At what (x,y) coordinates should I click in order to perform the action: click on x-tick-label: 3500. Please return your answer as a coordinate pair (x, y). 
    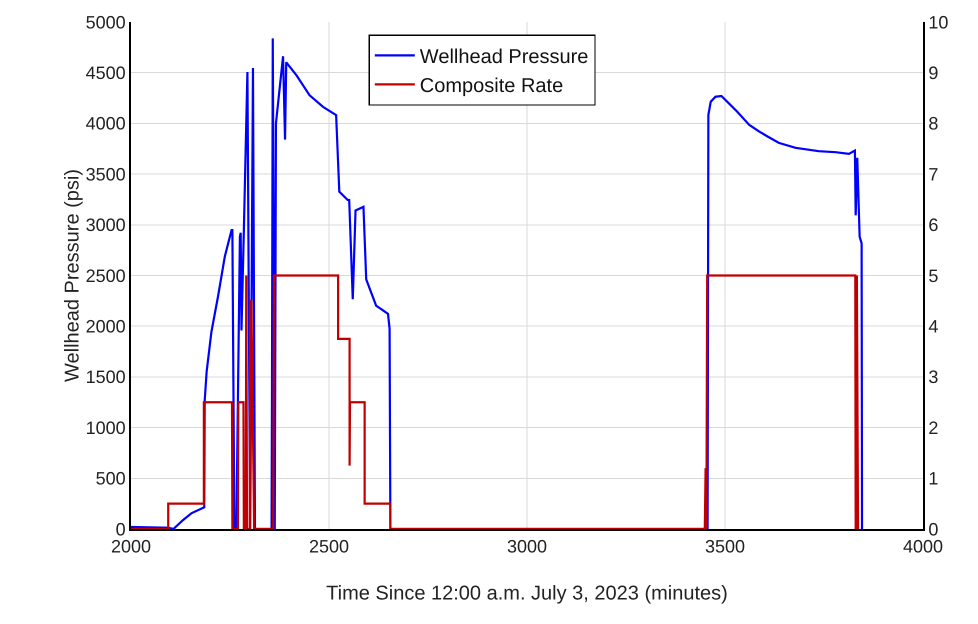
    Looking at the image, I should click on (725, 546).